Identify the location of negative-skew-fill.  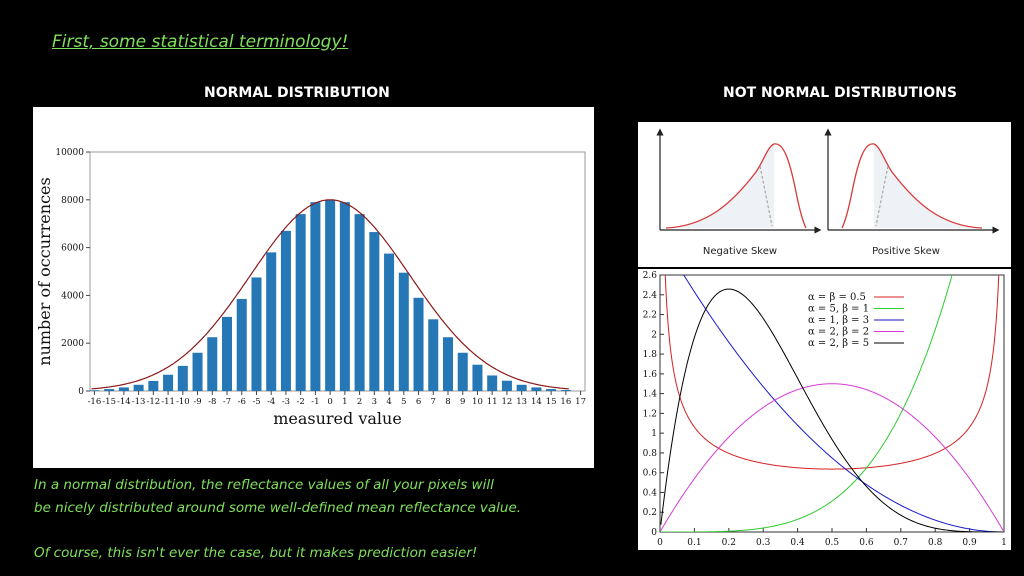
(720, 186).